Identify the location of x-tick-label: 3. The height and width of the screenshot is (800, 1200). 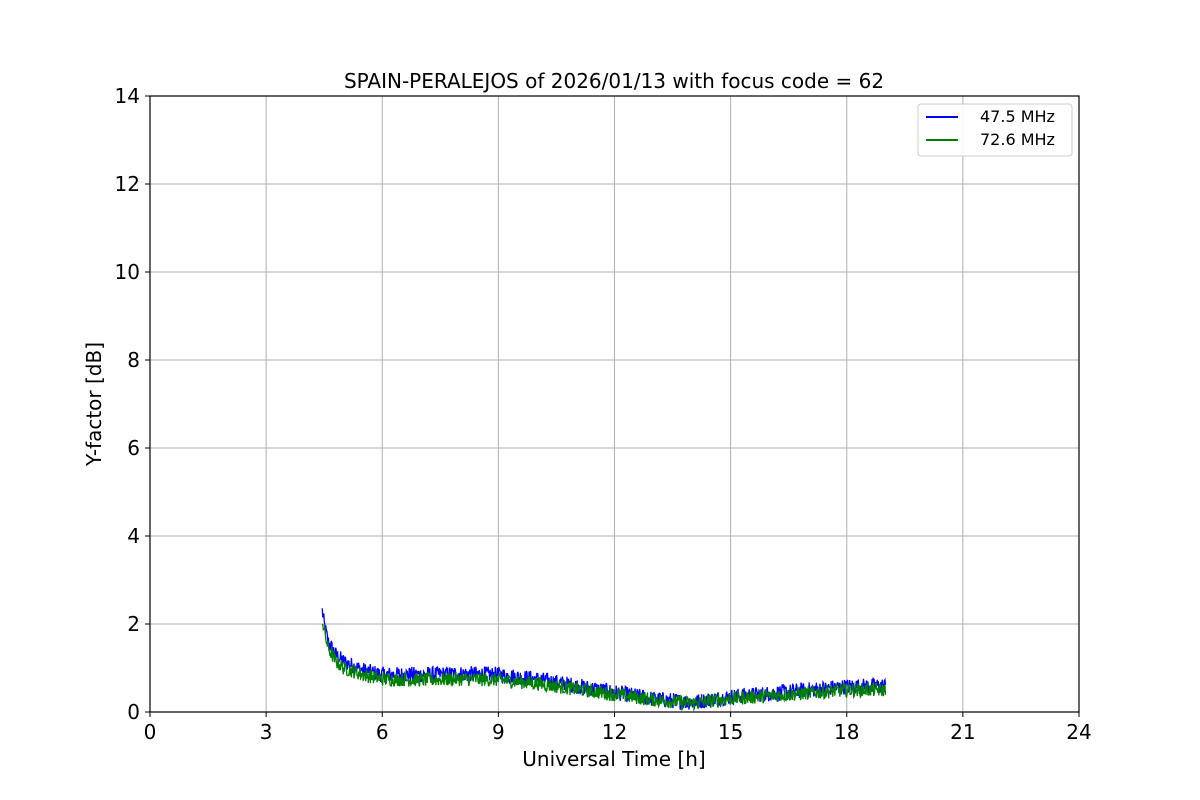
(266, 732).